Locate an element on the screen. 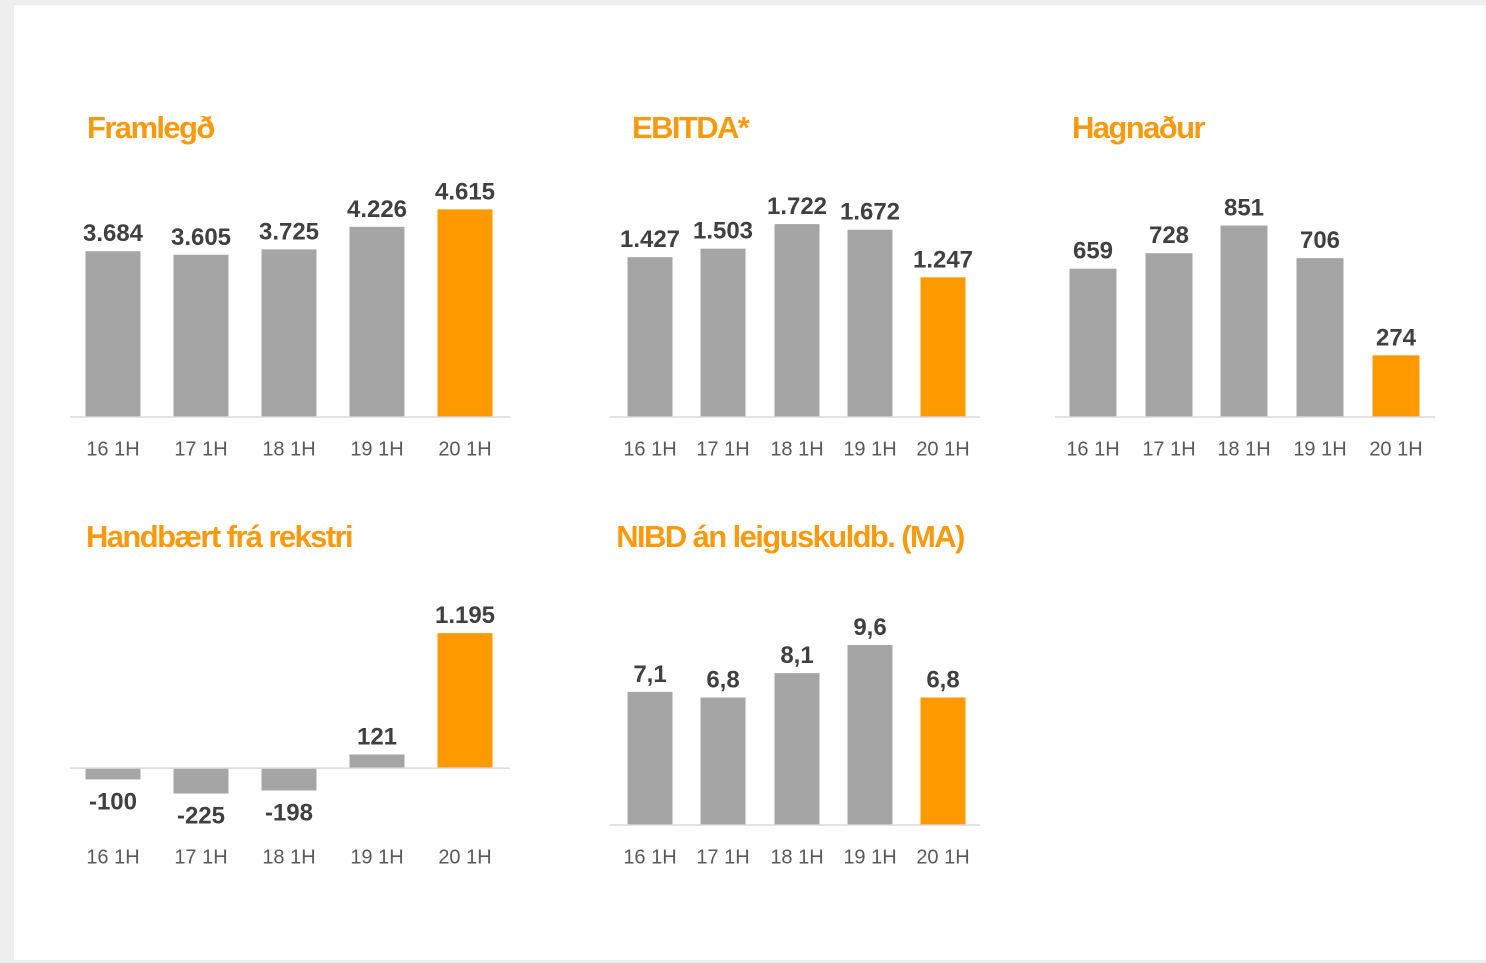 The image size is (1486, 963). data-label: 1.247 is located at coordinates (943, 259).